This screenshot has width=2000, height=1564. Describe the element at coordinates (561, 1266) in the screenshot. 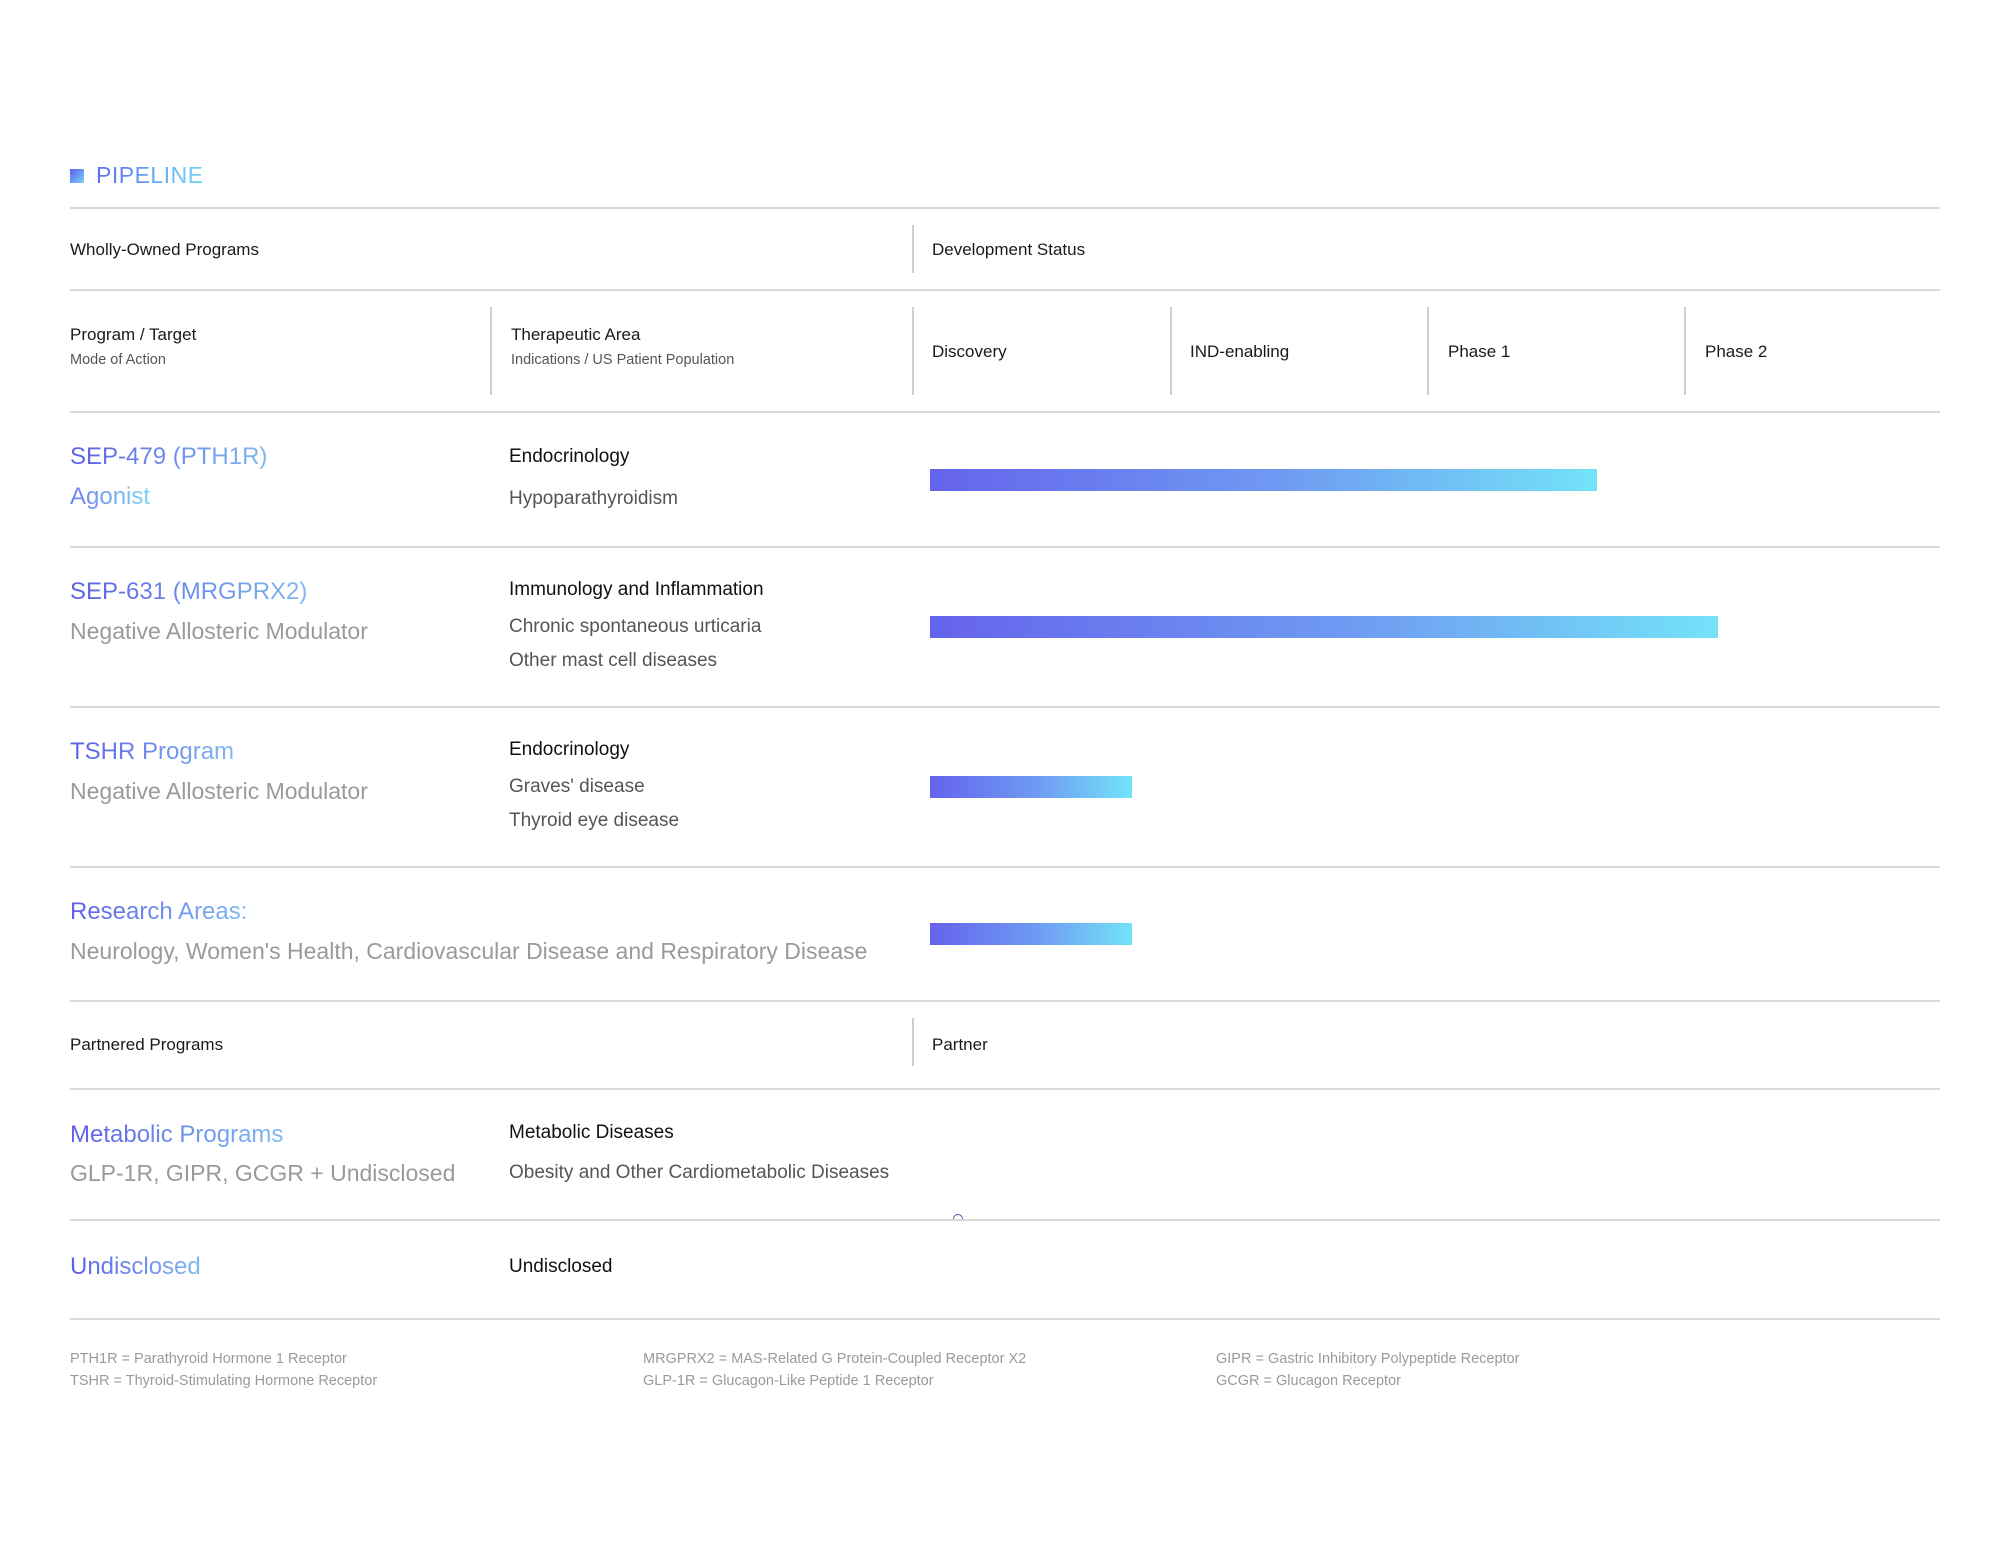

I see `therapeutic-area: Undisclosed` at that location.